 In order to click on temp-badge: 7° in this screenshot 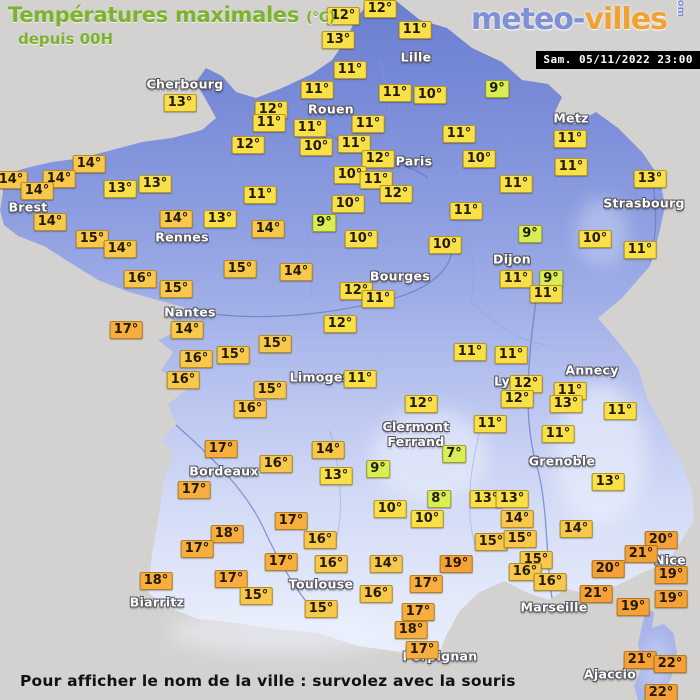, I will do `click(454, 454)`.